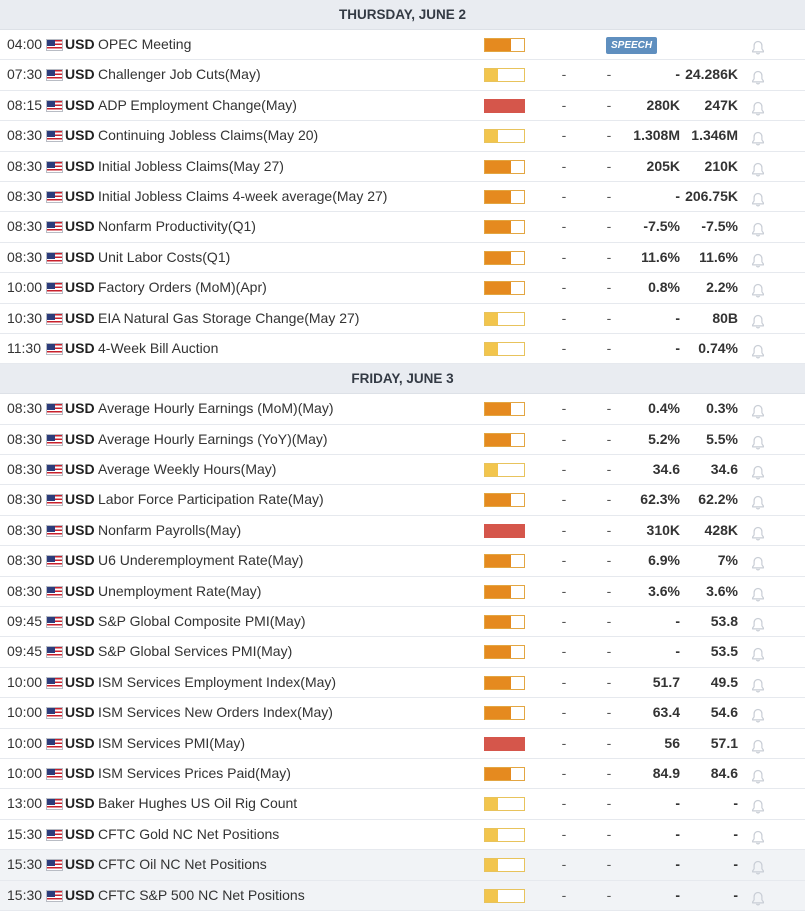 The image size is (805, 917). I want to click on event-name: Factory Orders (MoM)(Apr), so click(182, 287).